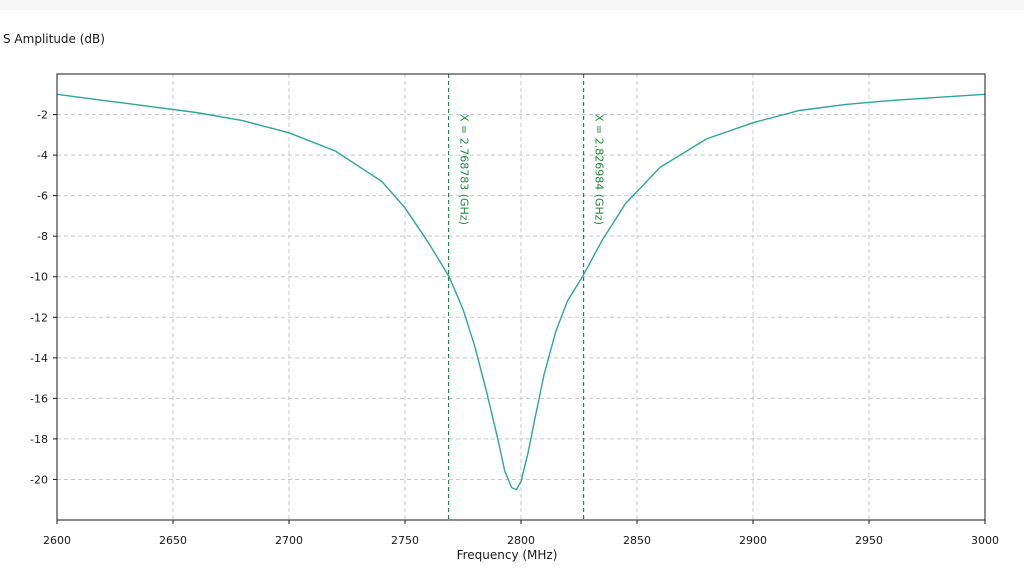  What do you see at coordinates (637, 540) in the screenshot?
I see `x-tick-label: 2850` at bounding box center [637, 540].